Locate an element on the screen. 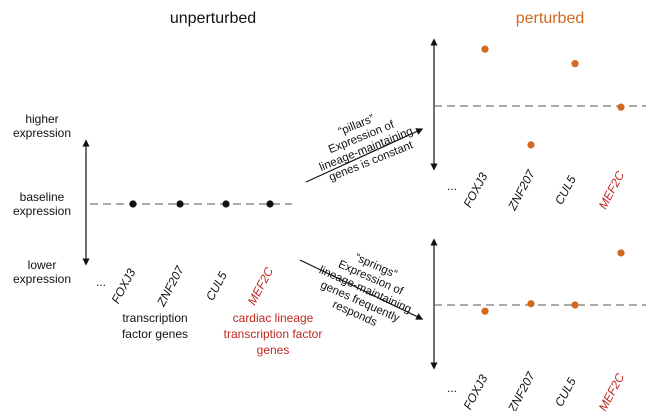 This screenshot has height=411, width=664. unperturbed-title: unperturbed is located at coordinates (213, 18).